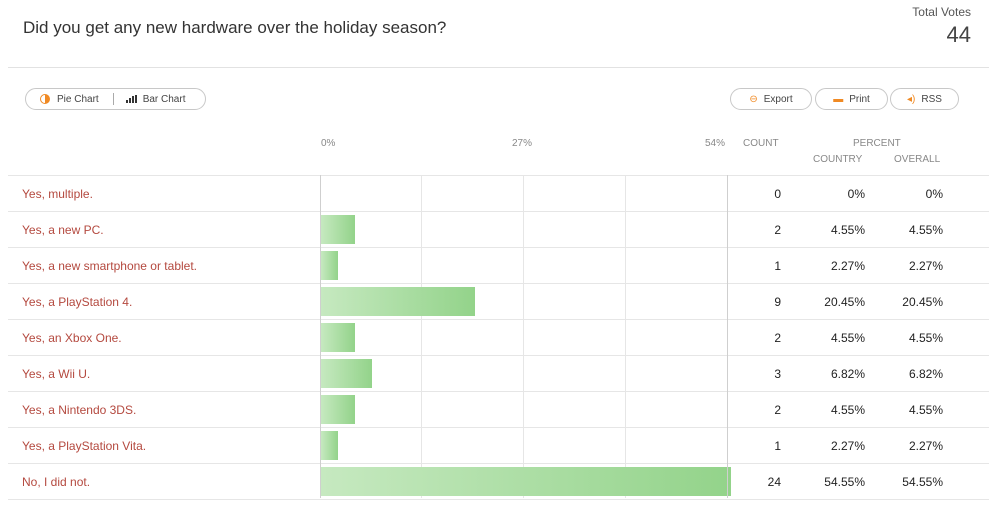 Image resolution: width=998 pixels, height=523 pixels. I want to click on country-percent: 54.55%, so click(844, 482).